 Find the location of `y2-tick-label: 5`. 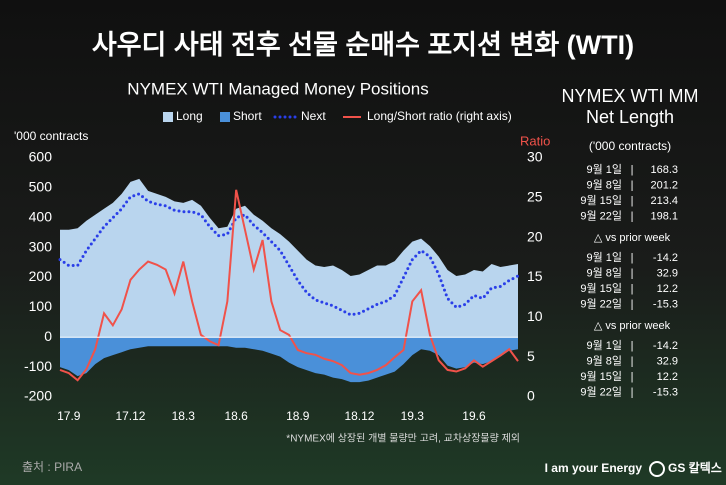

y2-tick-label: 5 is located at coordinates (531, 356).